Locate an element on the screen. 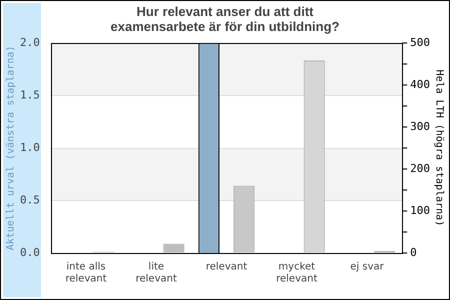  x-tick-label: inte alls relevant is located at coordinates (86, 273).